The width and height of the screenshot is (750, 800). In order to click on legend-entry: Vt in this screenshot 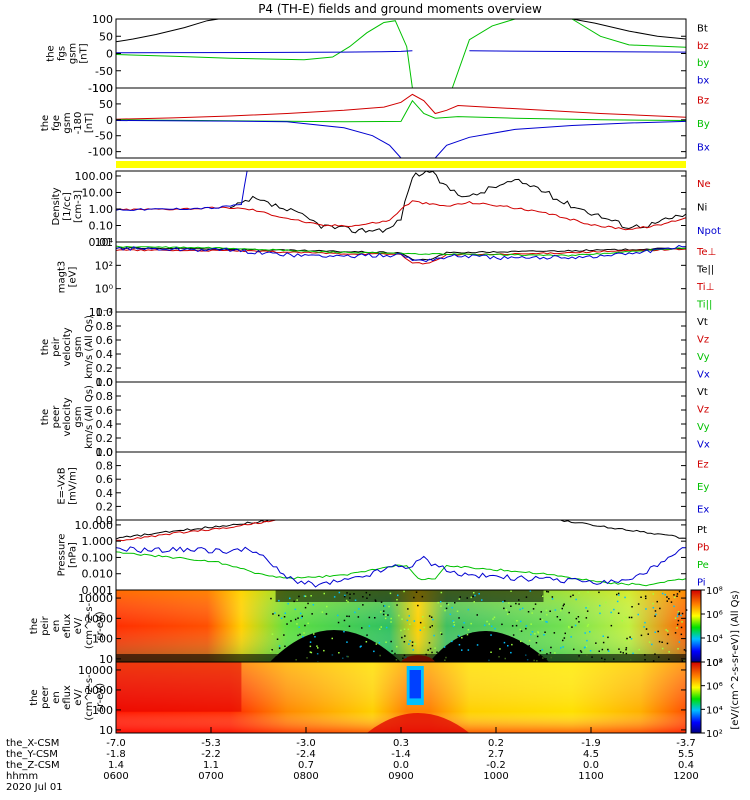, I will do `click(702, 322)`.